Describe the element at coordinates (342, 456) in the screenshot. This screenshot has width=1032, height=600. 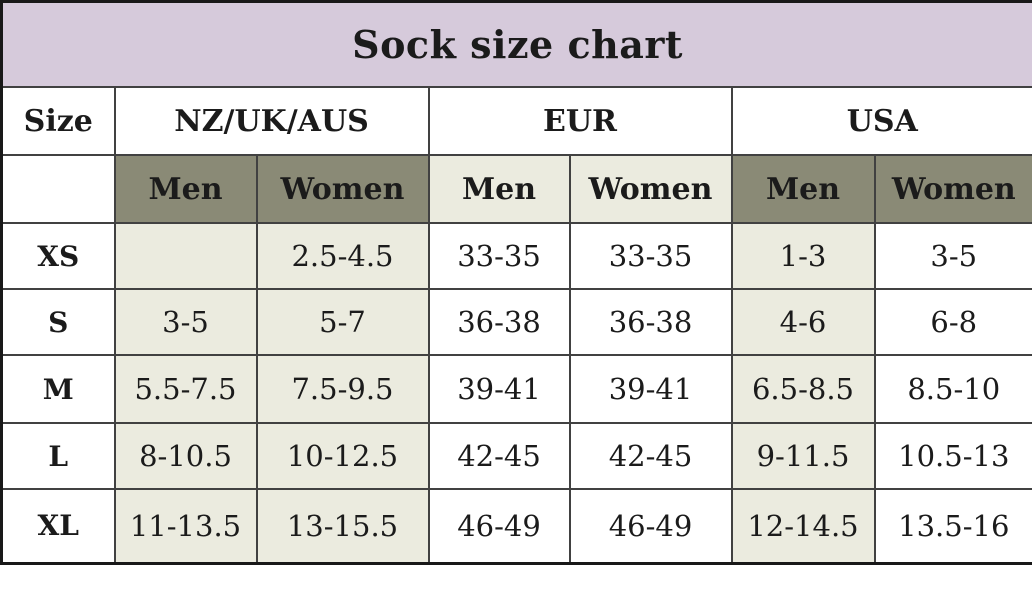
I see `cell-l-nz-women: 10-12.5` at that location.